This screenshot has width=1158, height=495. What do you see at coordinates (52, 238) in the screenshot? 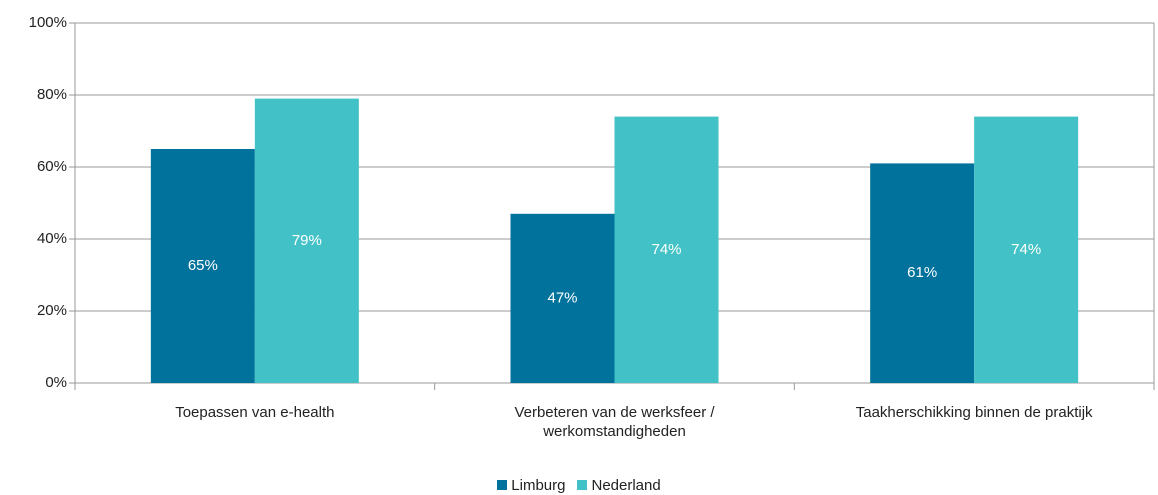
I see `y-tick-label: 40%` at bounding box center [52, 238].